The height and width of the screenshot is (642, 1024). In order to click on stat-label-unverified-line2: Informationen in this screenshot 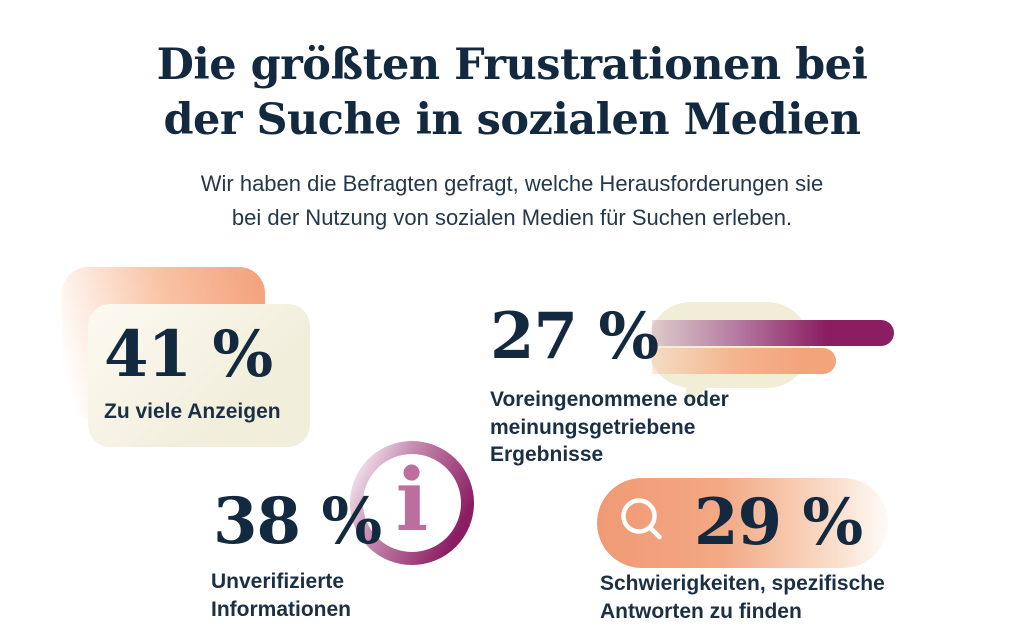, I will do `click(281, 609)`.